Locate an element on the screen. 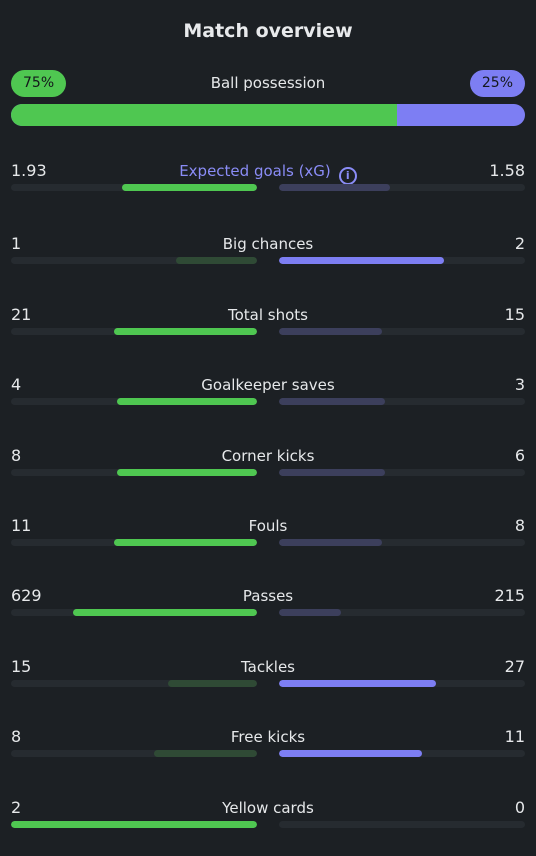  stat-row-total-shots: 21 Total shots 15 is located at coordinates (268, 324).